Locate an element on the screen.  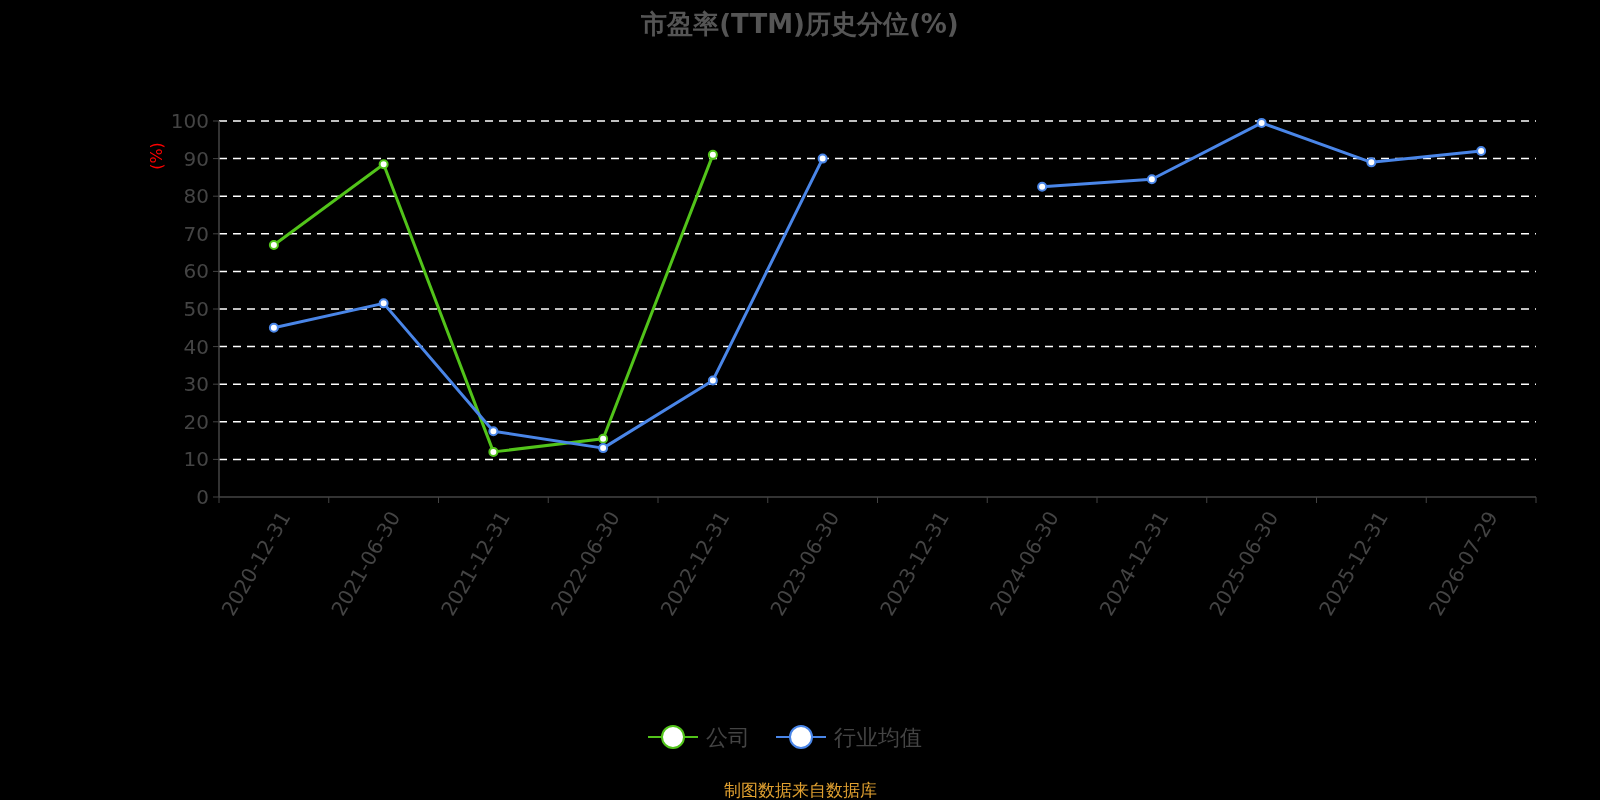
y-tick-label: 70 is located at coordinates (196, 233).